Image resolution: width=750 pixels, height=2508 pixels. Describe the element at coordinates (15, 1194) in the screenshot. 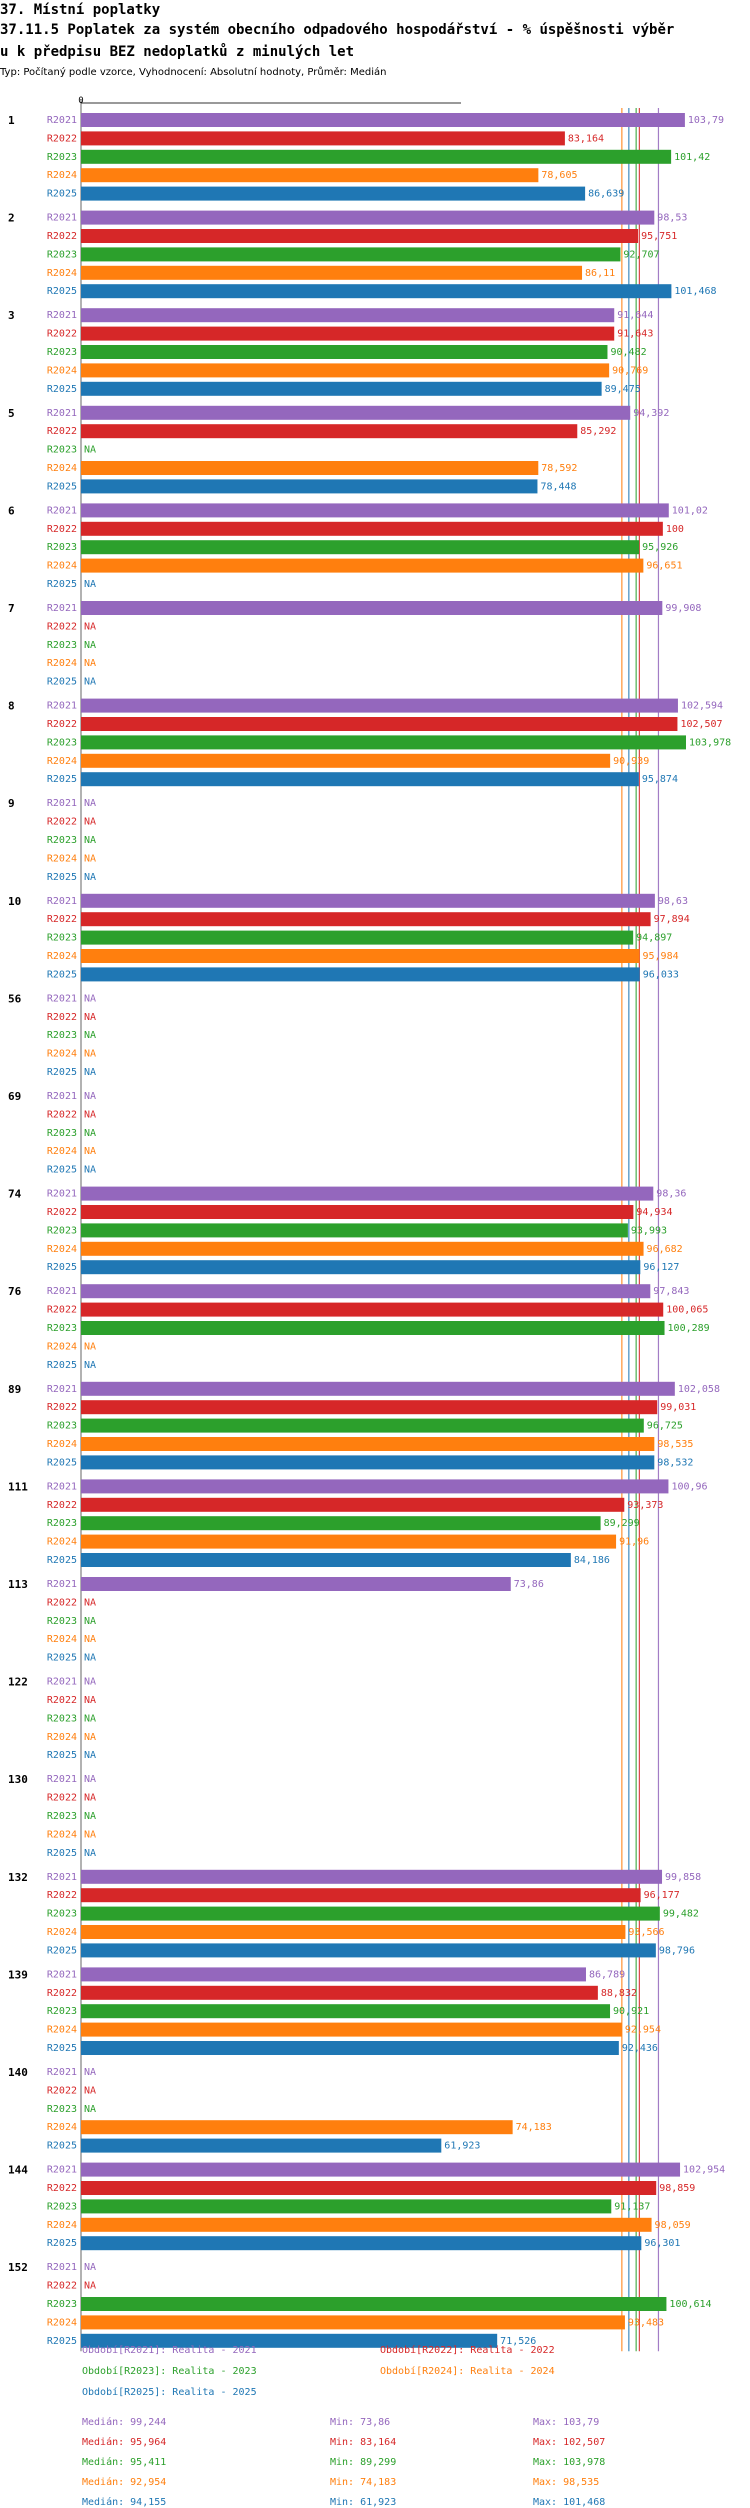

I see `group-label: 74` at that location.